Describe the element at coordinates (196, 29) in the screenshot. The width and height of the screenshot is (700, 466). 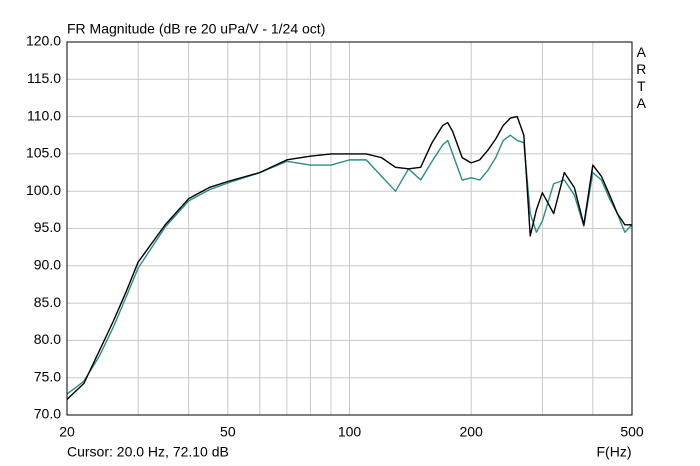
I see `chart-title: FR Magnitude (dB re 20 uPa/V - 1/24 oct)` at that location.